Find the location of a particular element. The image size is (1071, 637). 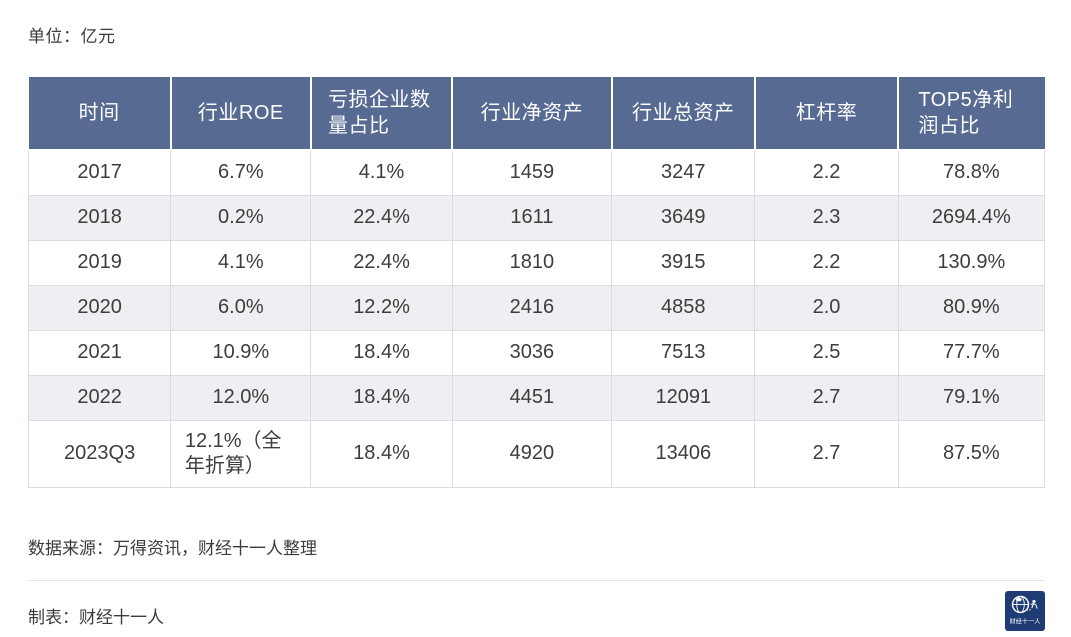

table-cell: 4451 is located at coordinates (532, 397).